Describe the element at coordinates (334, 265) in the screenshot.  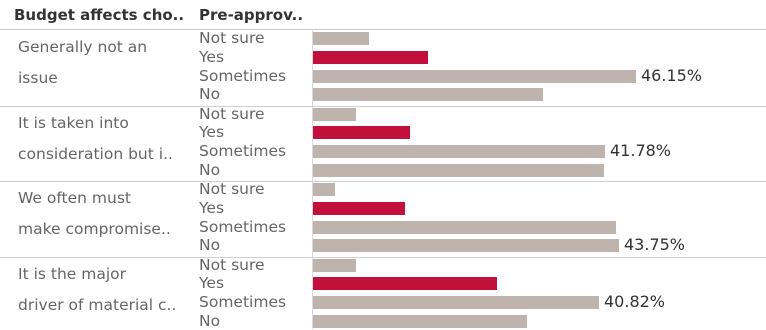
I see `bar-4-not-sure` at that location.